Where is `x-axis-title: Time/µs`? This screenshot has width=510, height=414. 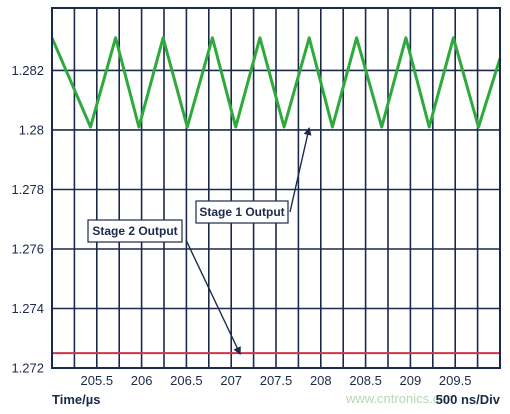 x-axis-title: Time/µs is located at coordinates (76, 399).